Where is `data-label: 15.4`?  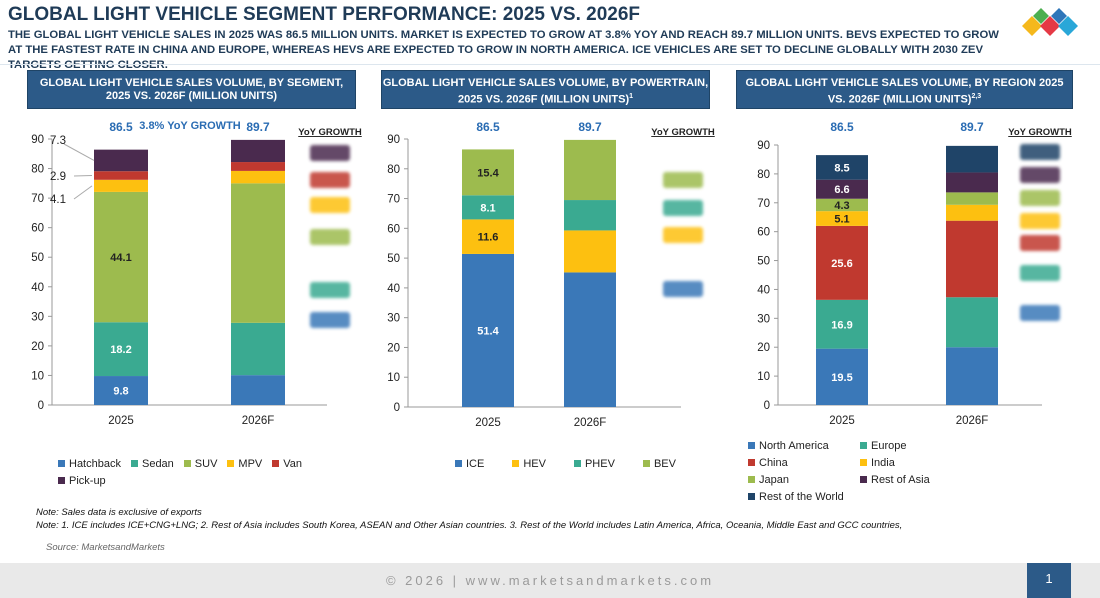 data-label: 15.4 is located at coordinates (488, 173).